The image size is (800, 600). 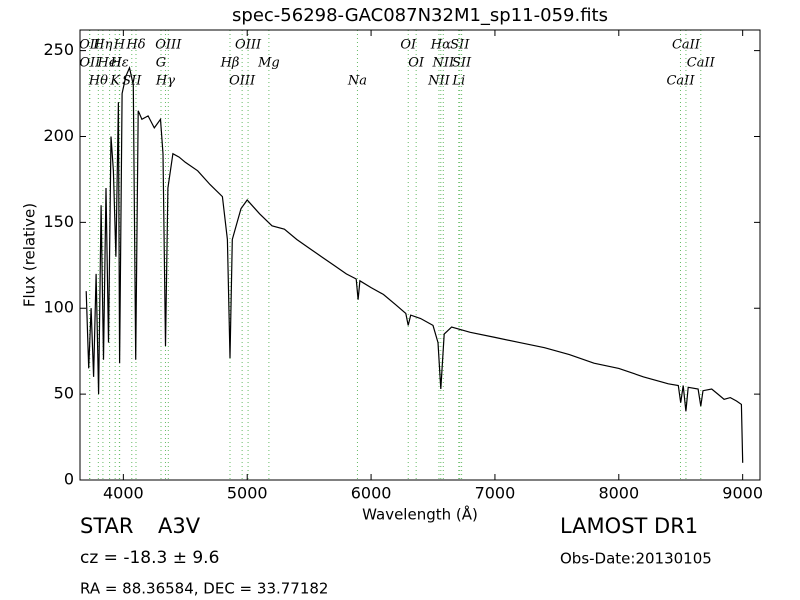 I want to click on x-tick-label: 9000, so click(x=742, y=493).